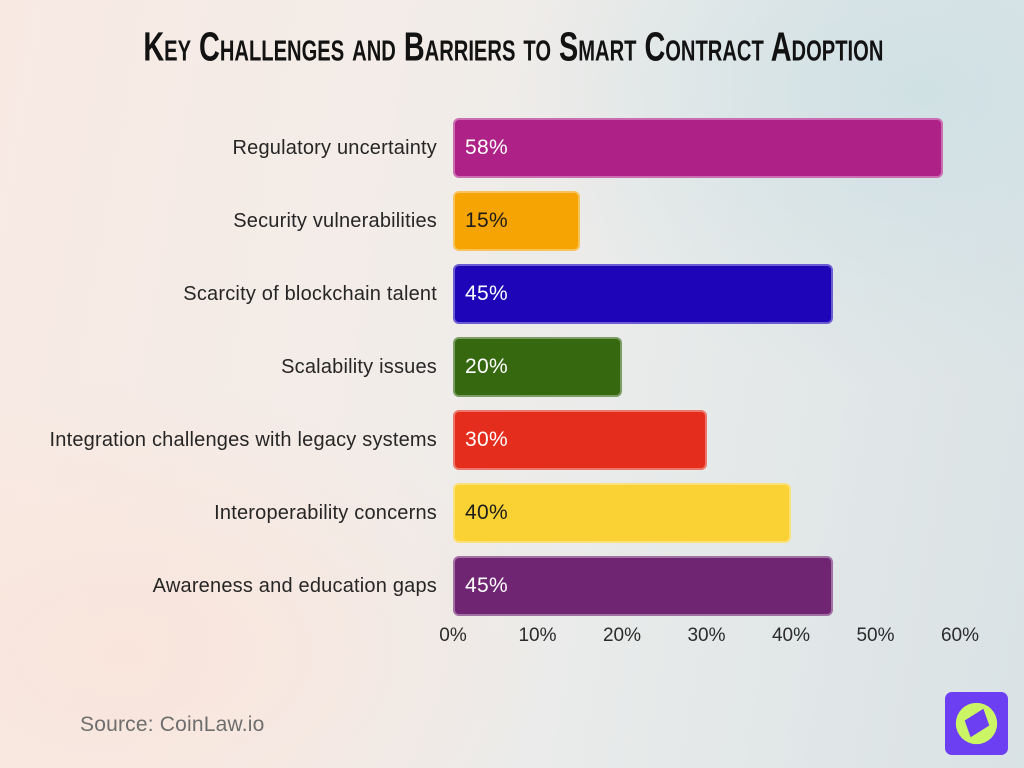 This screenshot has width=1024, height=768. I want to click on bar-label: Scarcity of blockchain talent, so click(310, 293).